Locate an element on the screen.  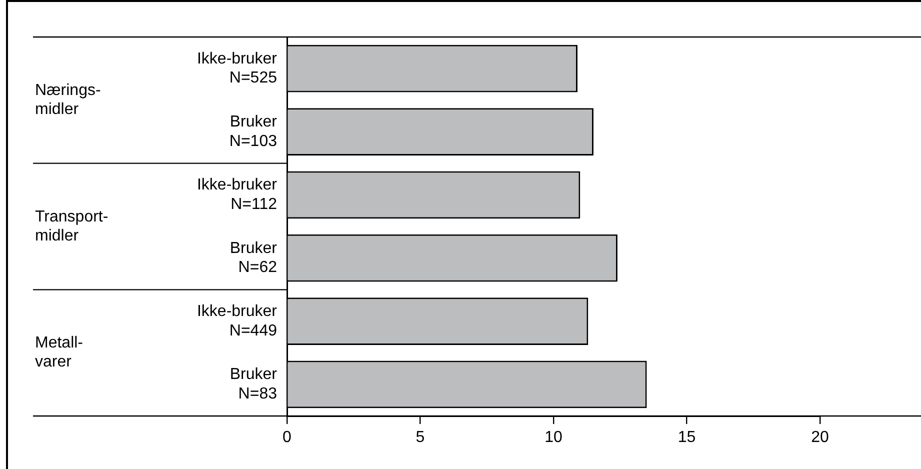
y-tick-label: Ikke-bruker N=525 is located at coordinates (237, 68).